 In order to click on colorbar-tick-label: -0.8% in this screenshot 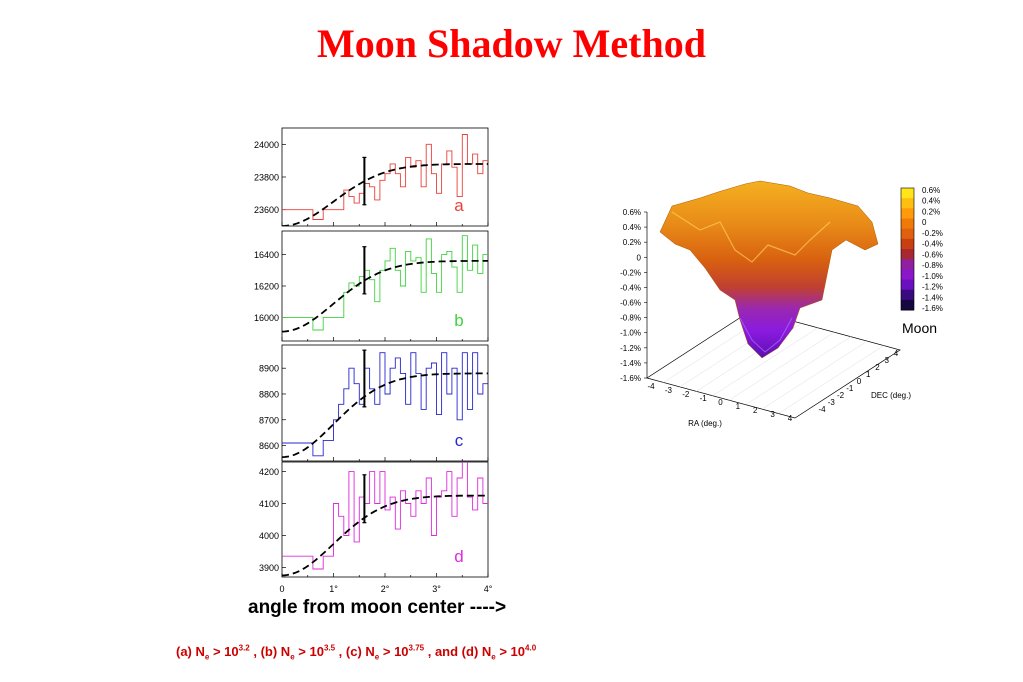, I will do `click(932, 265)`.